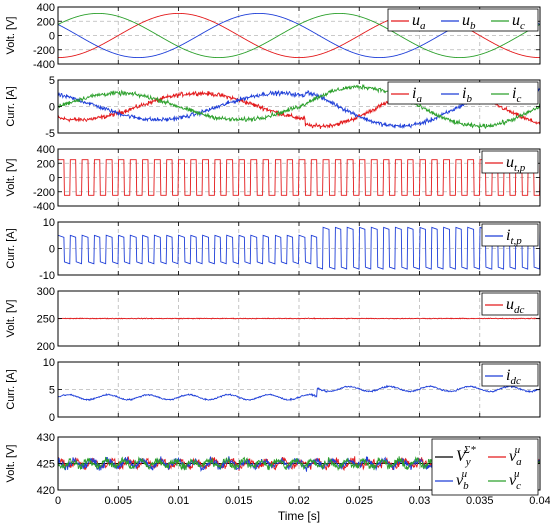 This screenshot has width=550, height=528. What do you see at coordinates (46, 438) in the screenshot?
I see `y-tick-label: 430` at bounding box center [46, 438].